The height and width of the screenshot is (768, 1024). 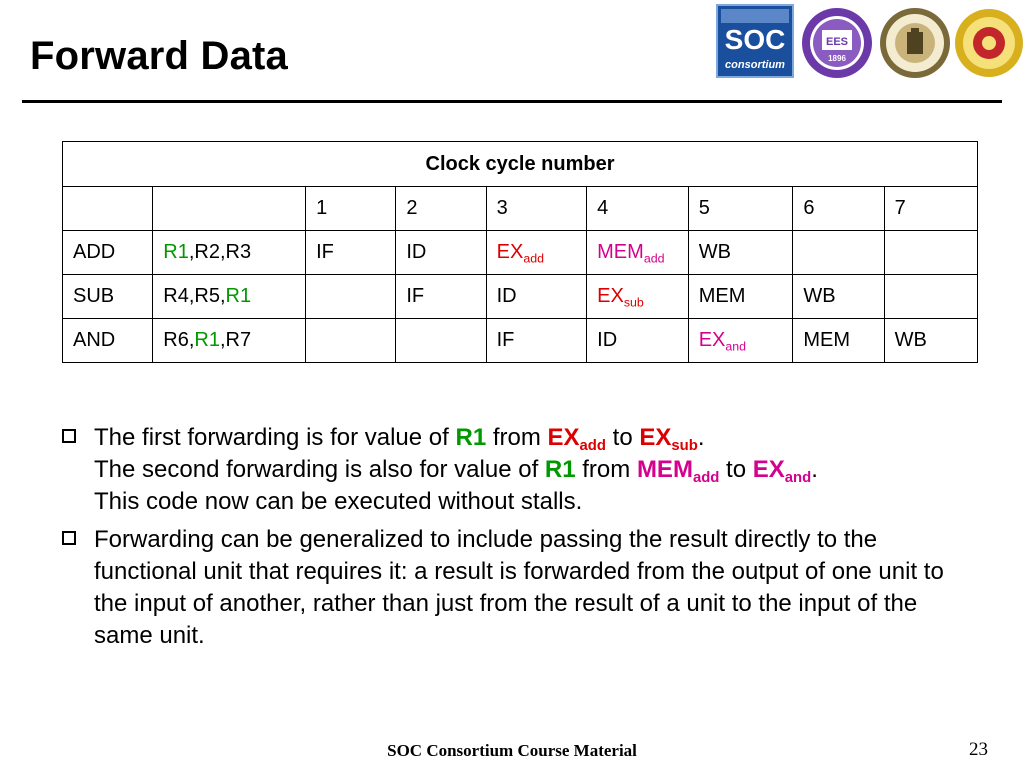 I want to click on instruction-operands: R1,R2,R3, so click(x=229, y=252).